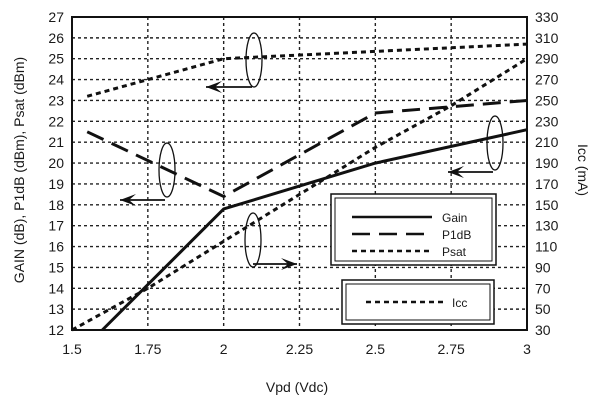 Image resolution: width=589 pixels, height=407 pixels. What do you see at coordinates (547, 80) in the screenshot?
I see `y-right-tick-label: 270` at bounding box center [547, 80].